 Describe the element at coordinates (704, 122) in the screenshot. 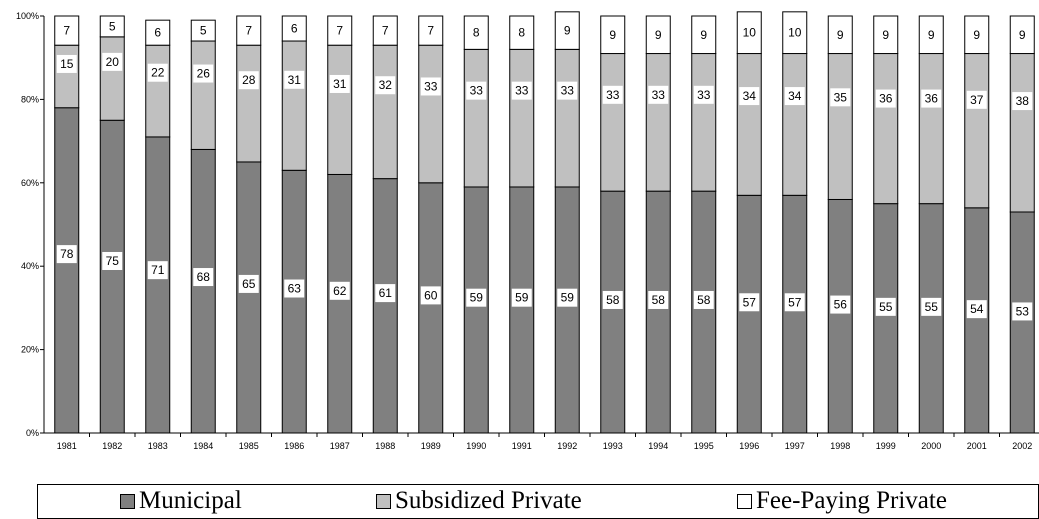

I see `bar-subsidized-private-1995` at that location.